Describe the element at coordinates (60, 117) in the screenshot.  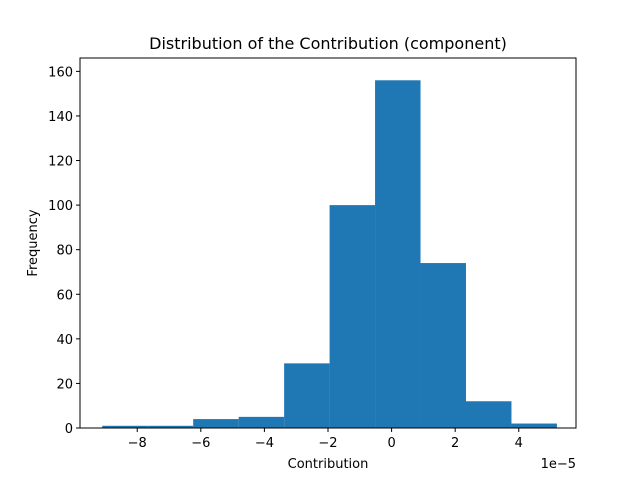
I see `y-tick-label: 140` at that location.